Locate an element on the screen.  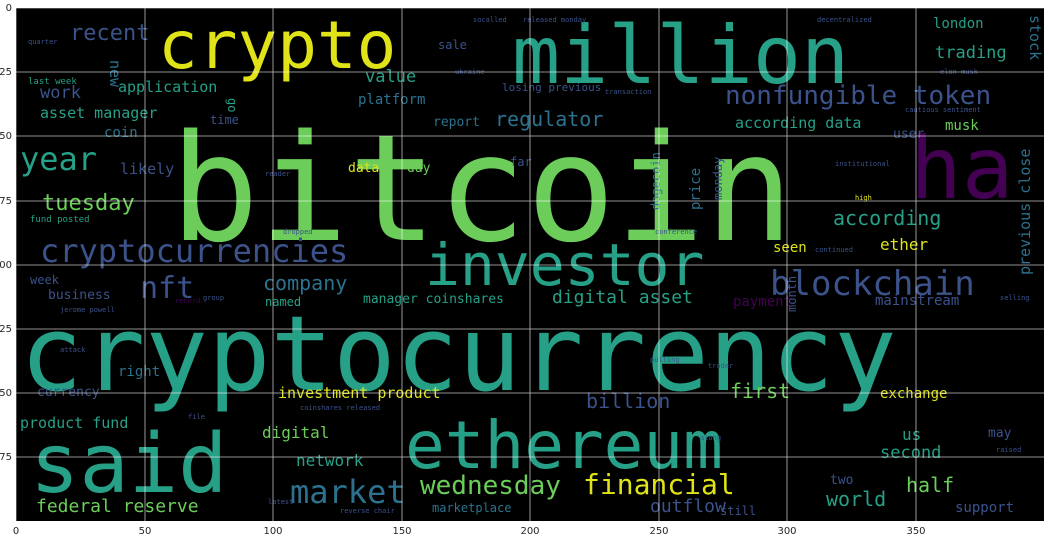
y-tick: 25 is located at coordinates (6, 72).